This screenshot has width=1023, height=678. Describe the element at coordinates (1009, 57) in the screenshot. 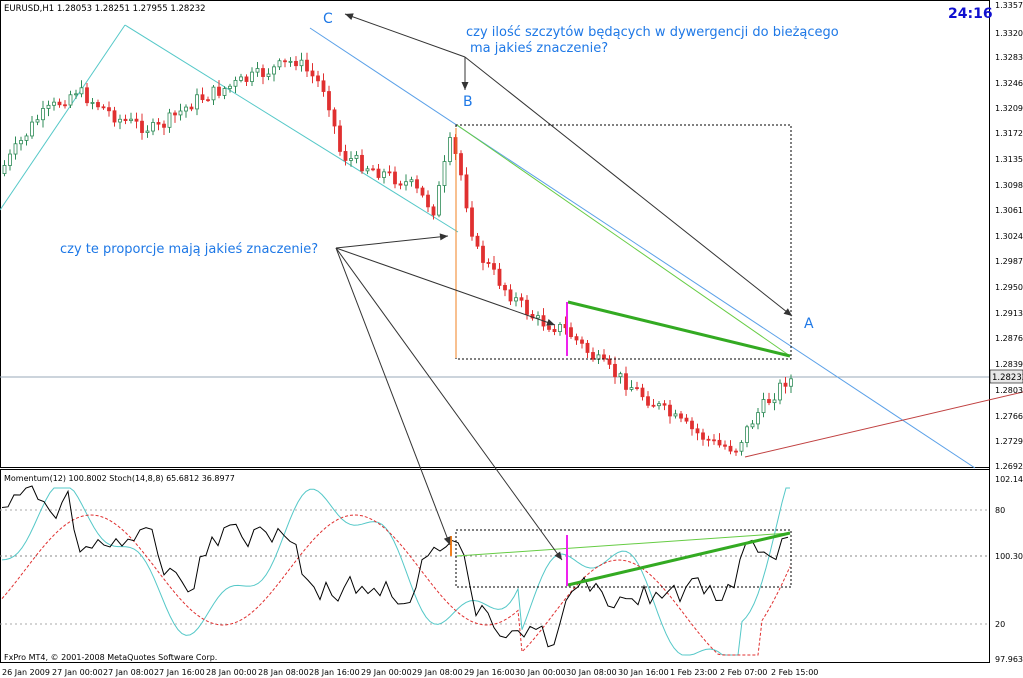

I see `price-tick: 1.32830` at that location.